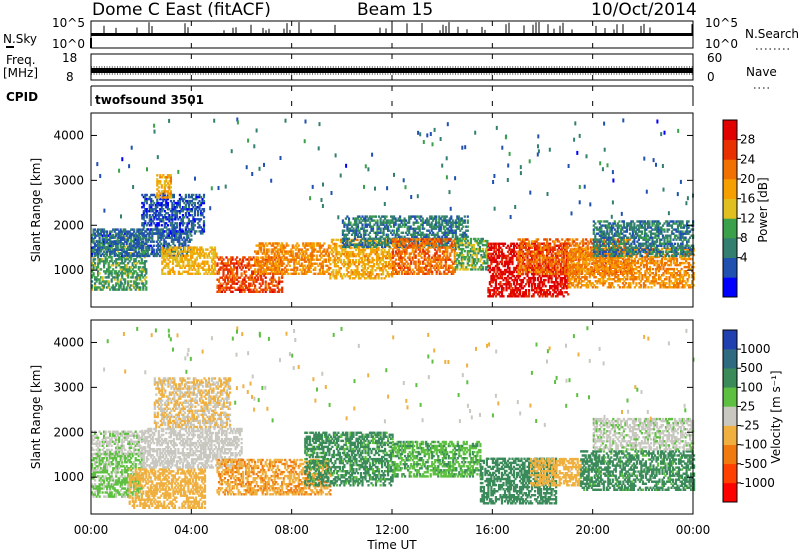 Image resolution: width=800 pixels, height=554 pixels. Describe the element at coordinates (395, 10) in the screenshot. I see `beam-title: Beam 15` at that location.